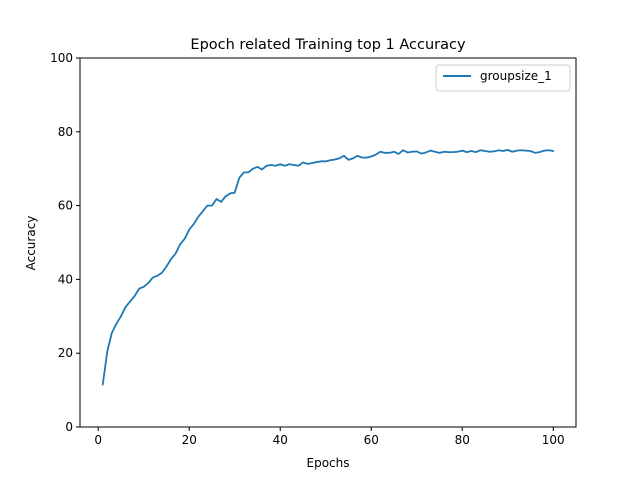 Image resolution: width=640 pixels, height=480 pixels. I want to click on y-tick-label: 60, so click(65, 206).